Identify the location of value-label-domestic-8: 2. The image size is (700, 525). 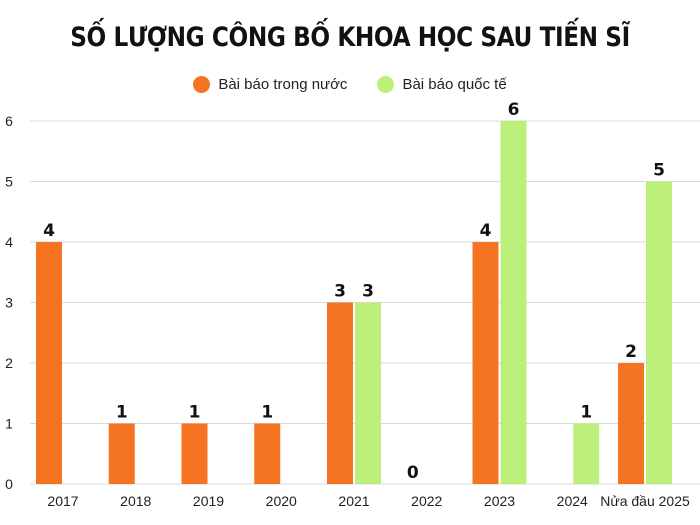
(631, 352).